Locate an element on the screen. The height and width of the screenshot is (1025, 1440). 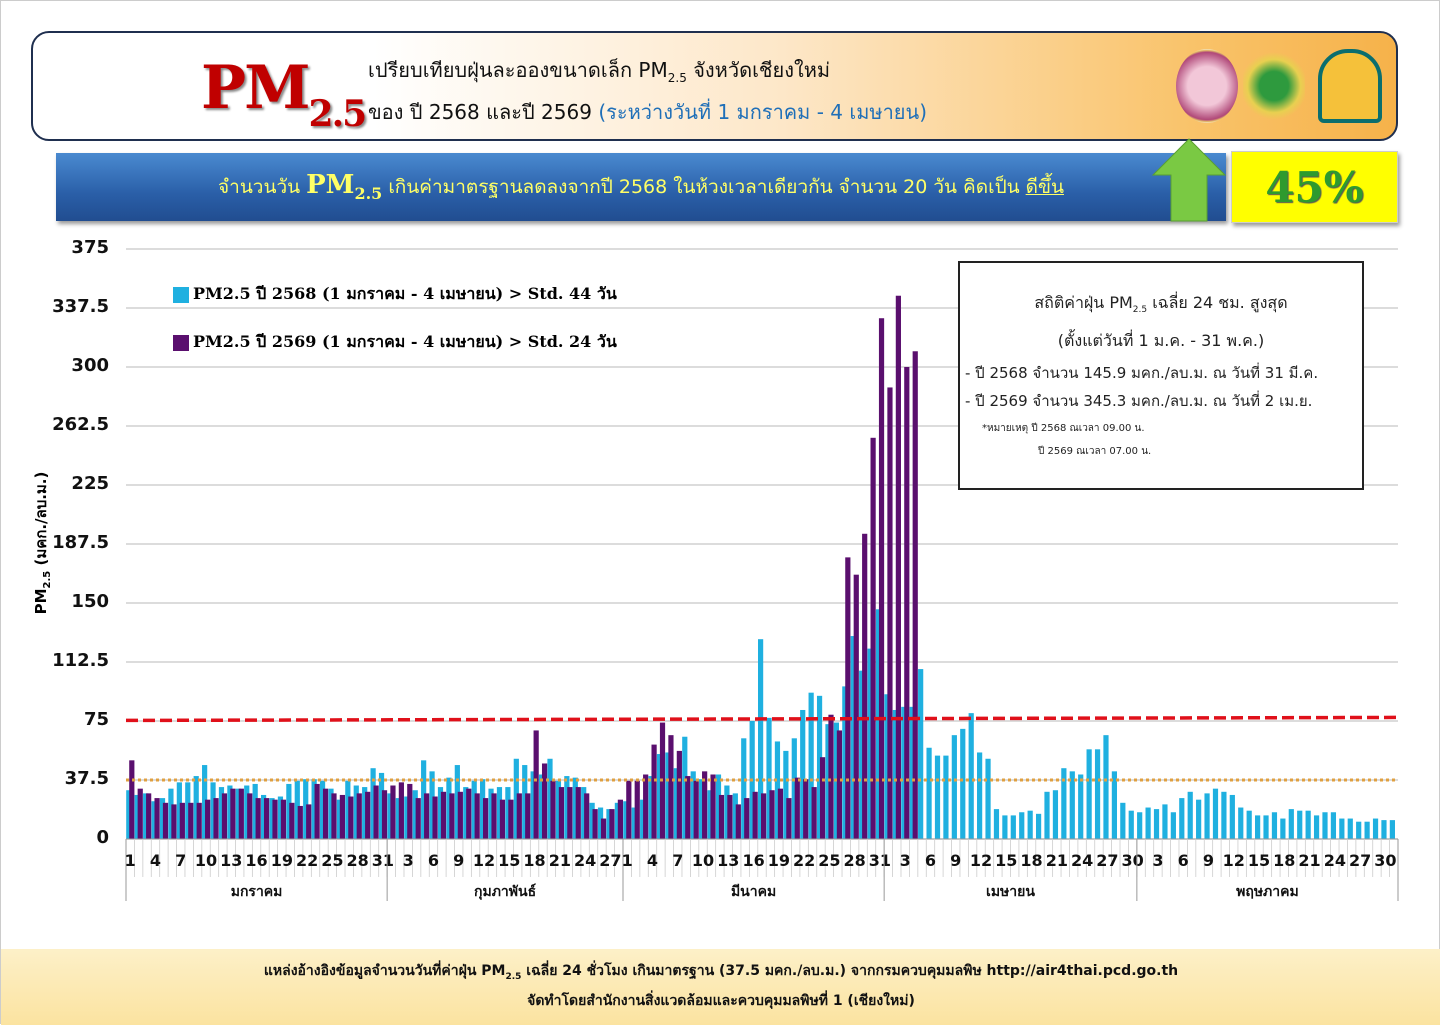
x-tick-label: 13 is located at coordinates (728, 860).